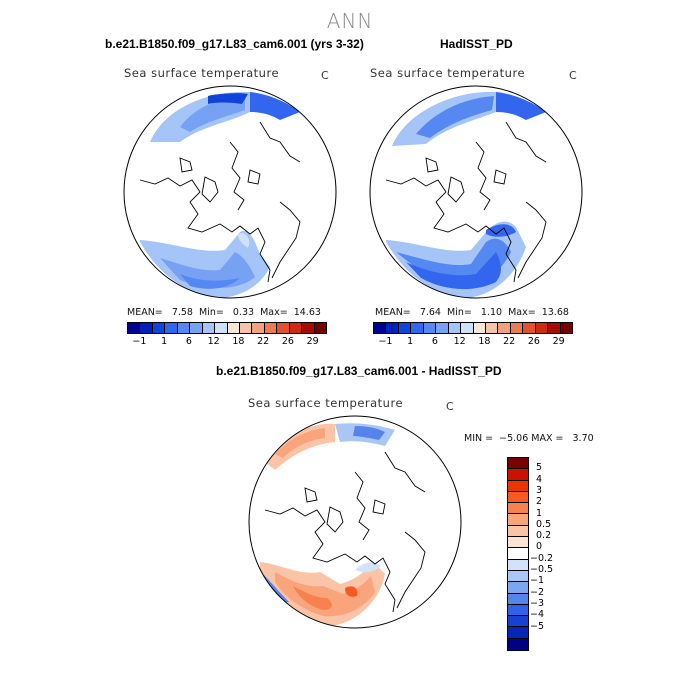  Describe the element at coordinates (472, 343) in the screenshot. I see `obs-colorbar-ticks: −1 1 6 12 18 22 26 29` at that location.